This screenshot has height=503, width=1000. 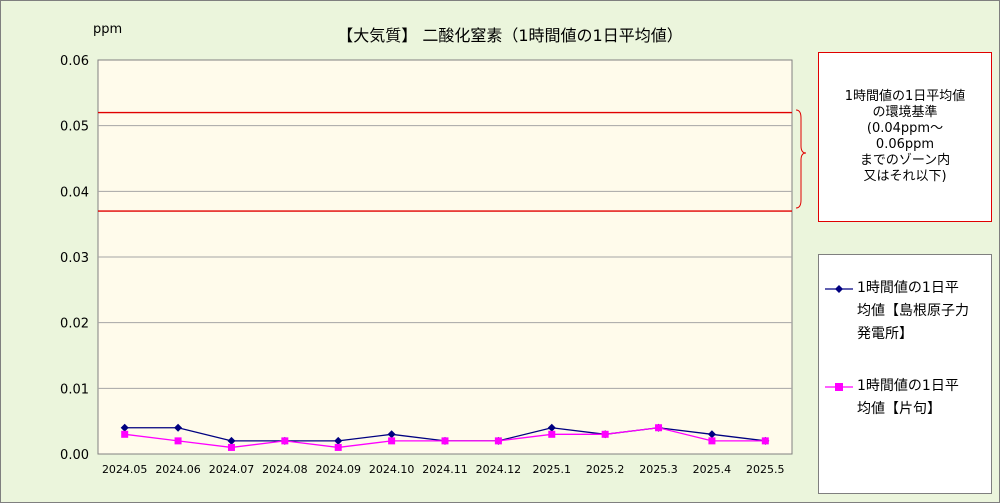 What do you see at coordinates (712, 469) in the screenshot?
I see `x-tick-label: 2025.4` at bounding box center [712, 469].